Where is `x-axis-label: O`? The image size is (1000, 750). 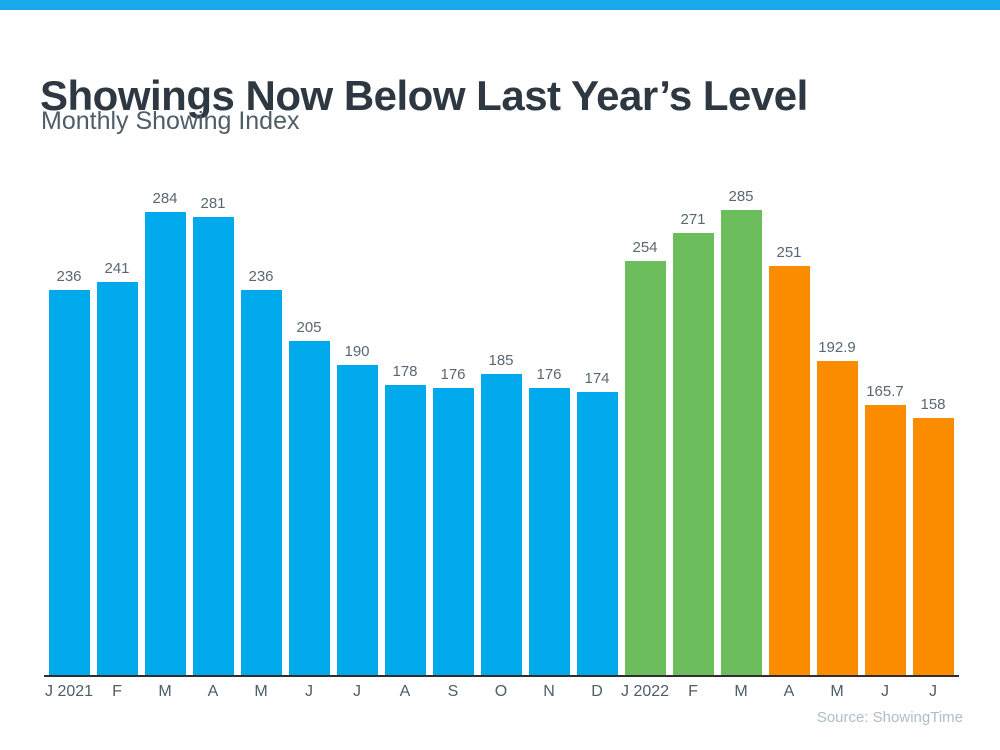 x-axis-label: O is located at coordinates (501, 691).